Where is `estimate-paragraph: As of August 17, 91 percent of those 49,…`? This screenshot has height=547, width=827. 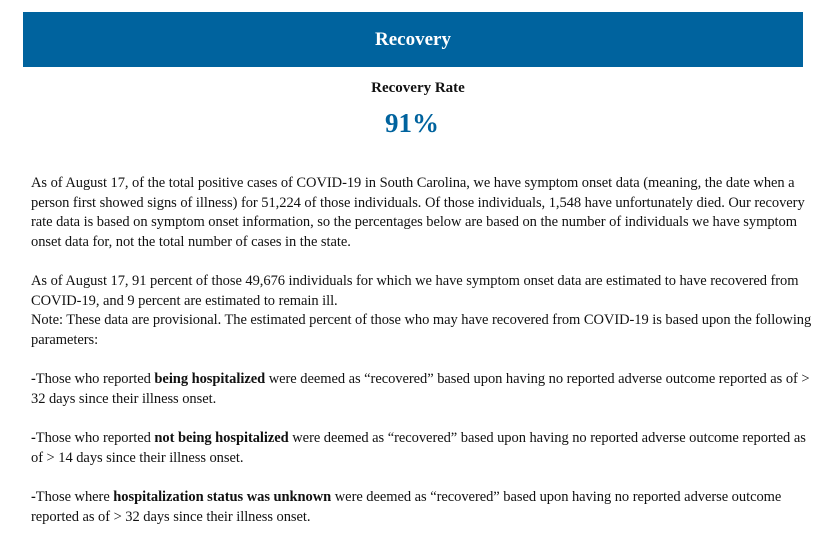 estimate-paragraph: As of August 17, 91 percent of those 49,… is located at coordinates (415, 291).